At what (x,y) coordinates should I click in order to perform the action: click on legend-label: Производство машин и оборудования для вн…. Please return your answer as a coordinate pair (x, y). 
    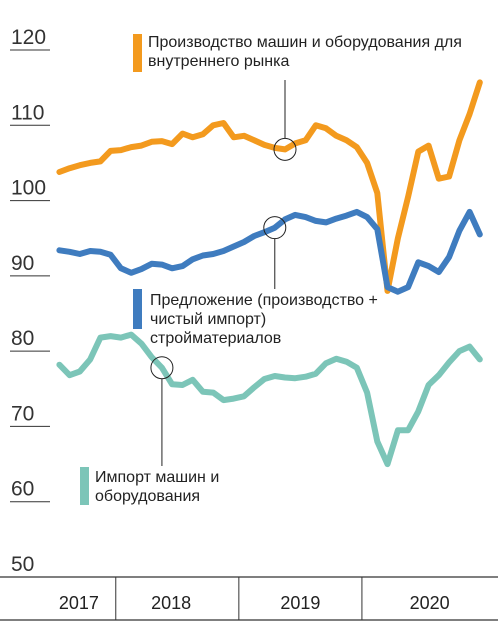
    Looking at the image, I should click on (305, 52).